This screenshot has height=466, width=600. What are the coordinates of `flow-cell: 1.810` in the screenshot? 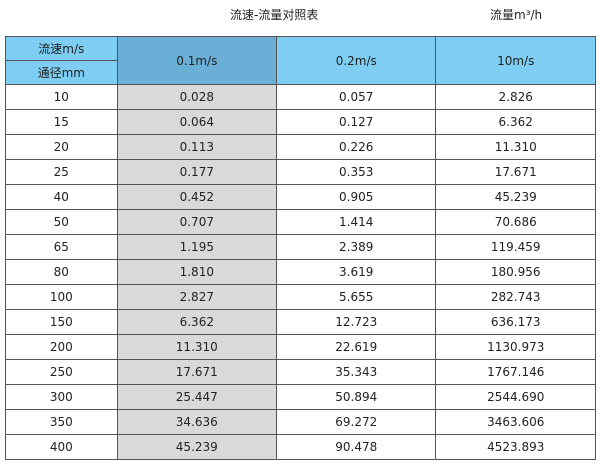 It's located at (197, 272).